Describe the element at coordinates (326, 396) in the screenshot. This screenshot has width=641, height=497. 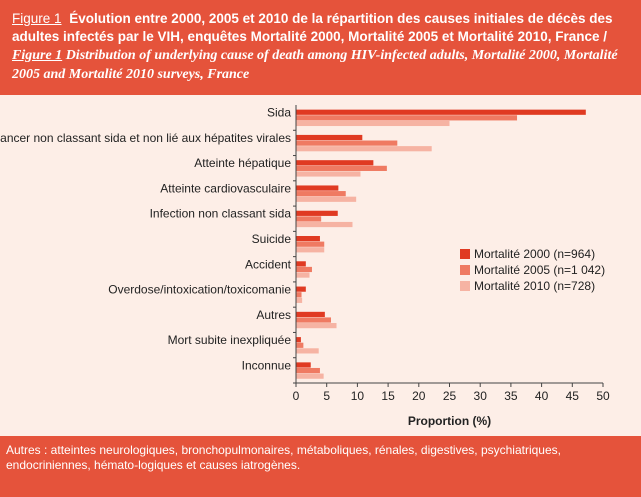
I see `x-tick-label: 5` at that location.